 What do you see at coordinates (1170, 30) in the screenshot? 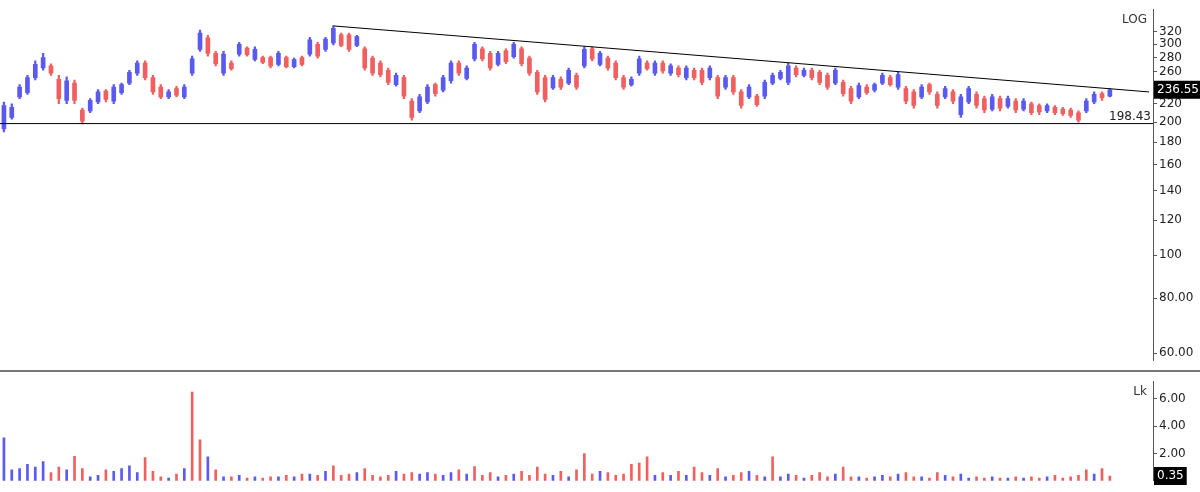
I see `y-tick-label: 320` at bounding box center [1170, 30].